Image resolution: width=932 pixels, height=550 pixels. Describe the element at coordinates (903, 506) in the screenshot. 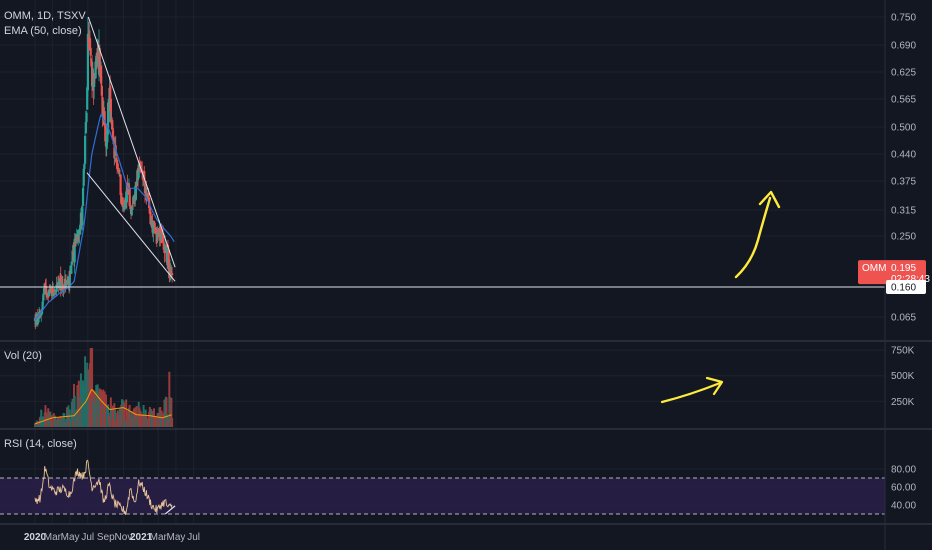

I see `rsi-tick-label: 40.00` at that location.